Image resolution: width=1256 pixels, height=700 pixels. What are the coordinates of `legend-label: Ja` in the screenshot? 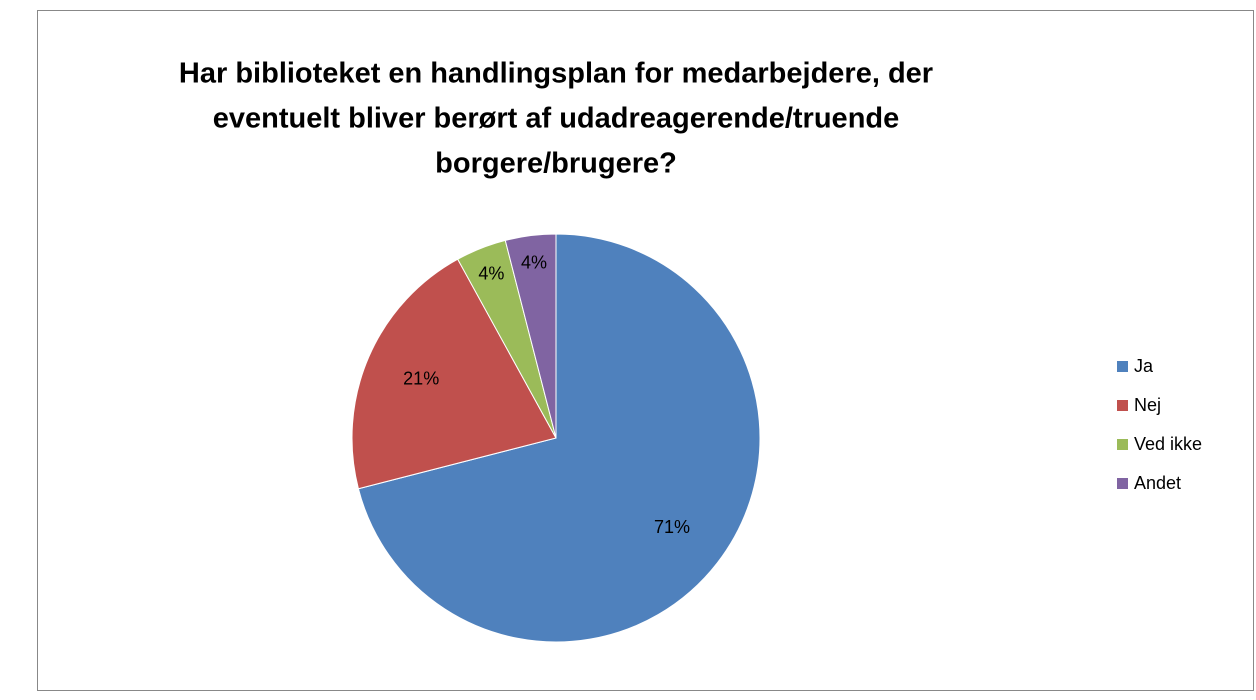 It's located at (1144, 366).